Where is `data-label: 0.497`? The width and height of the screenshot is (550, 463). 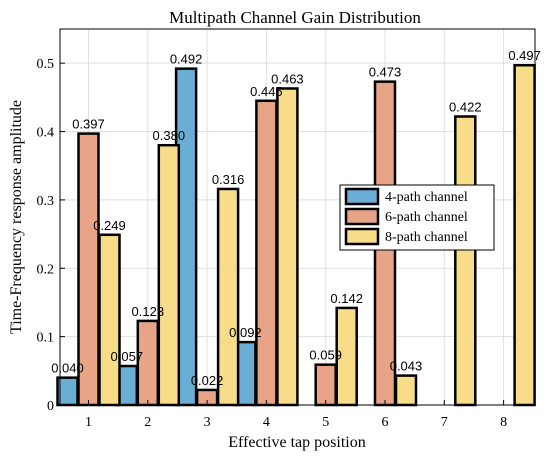
data-label: 0.497 is located at coordinates (524, 55).